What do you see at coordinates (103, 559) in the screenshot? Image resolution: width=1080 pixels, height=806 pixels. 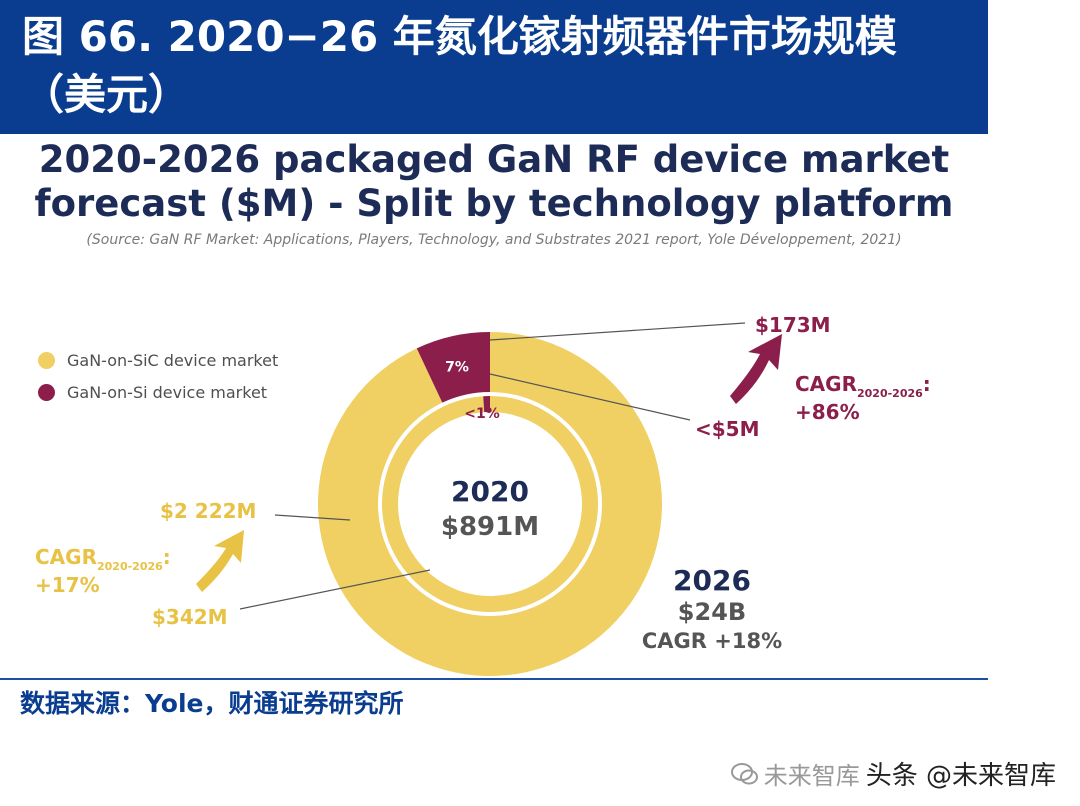 I see `cagr-sic-line1: CAGR2020-2026:` at bounding box center [103, 559].